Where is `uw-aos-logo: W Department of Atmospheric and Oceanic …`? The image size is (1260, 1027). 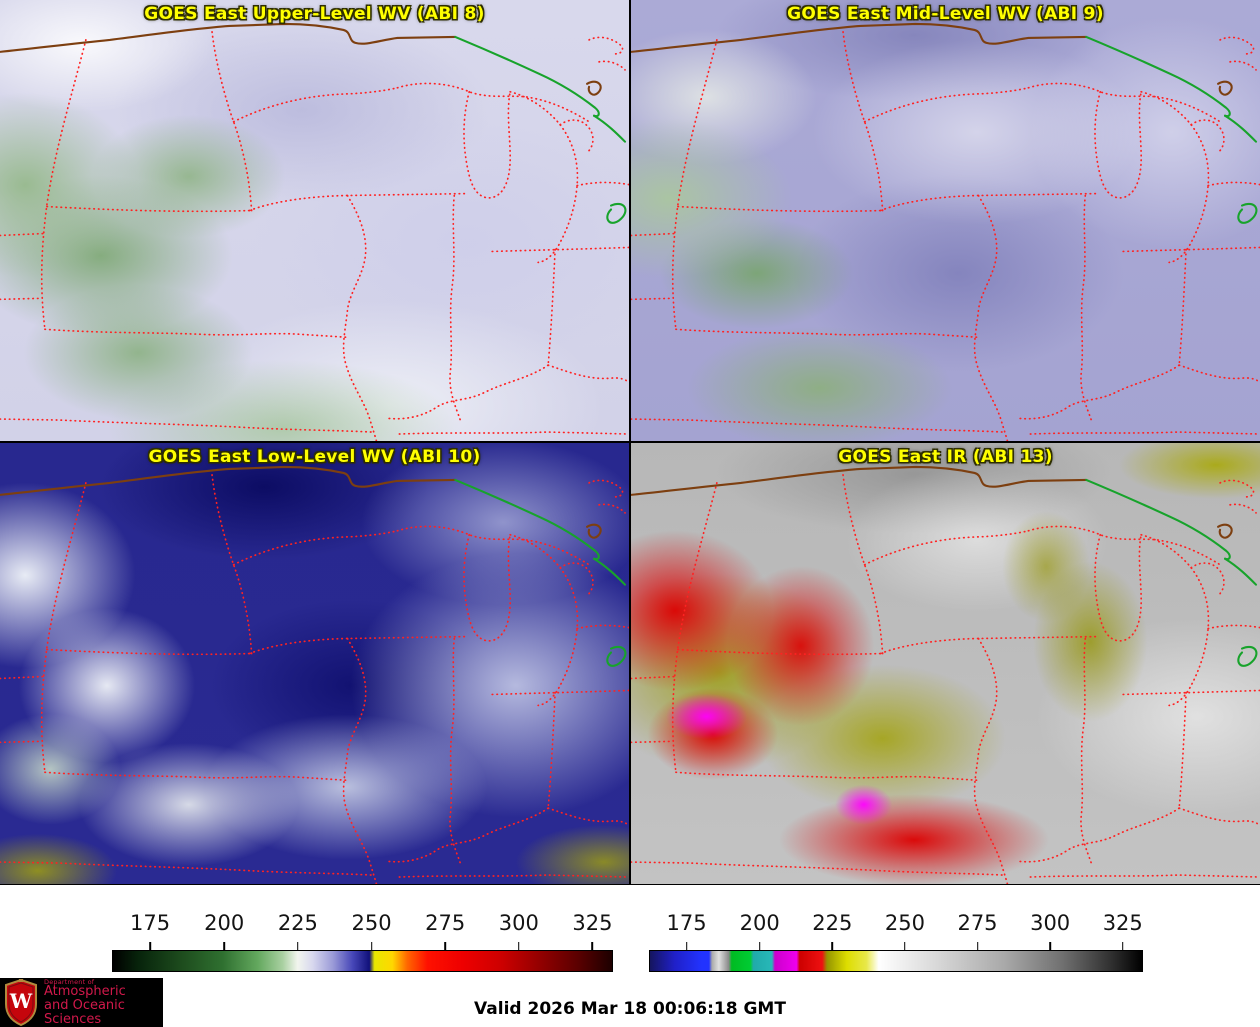
uw-aos-logo: W Department of Atmospheric and Oceanic … is located at coordinates (81, 1002).